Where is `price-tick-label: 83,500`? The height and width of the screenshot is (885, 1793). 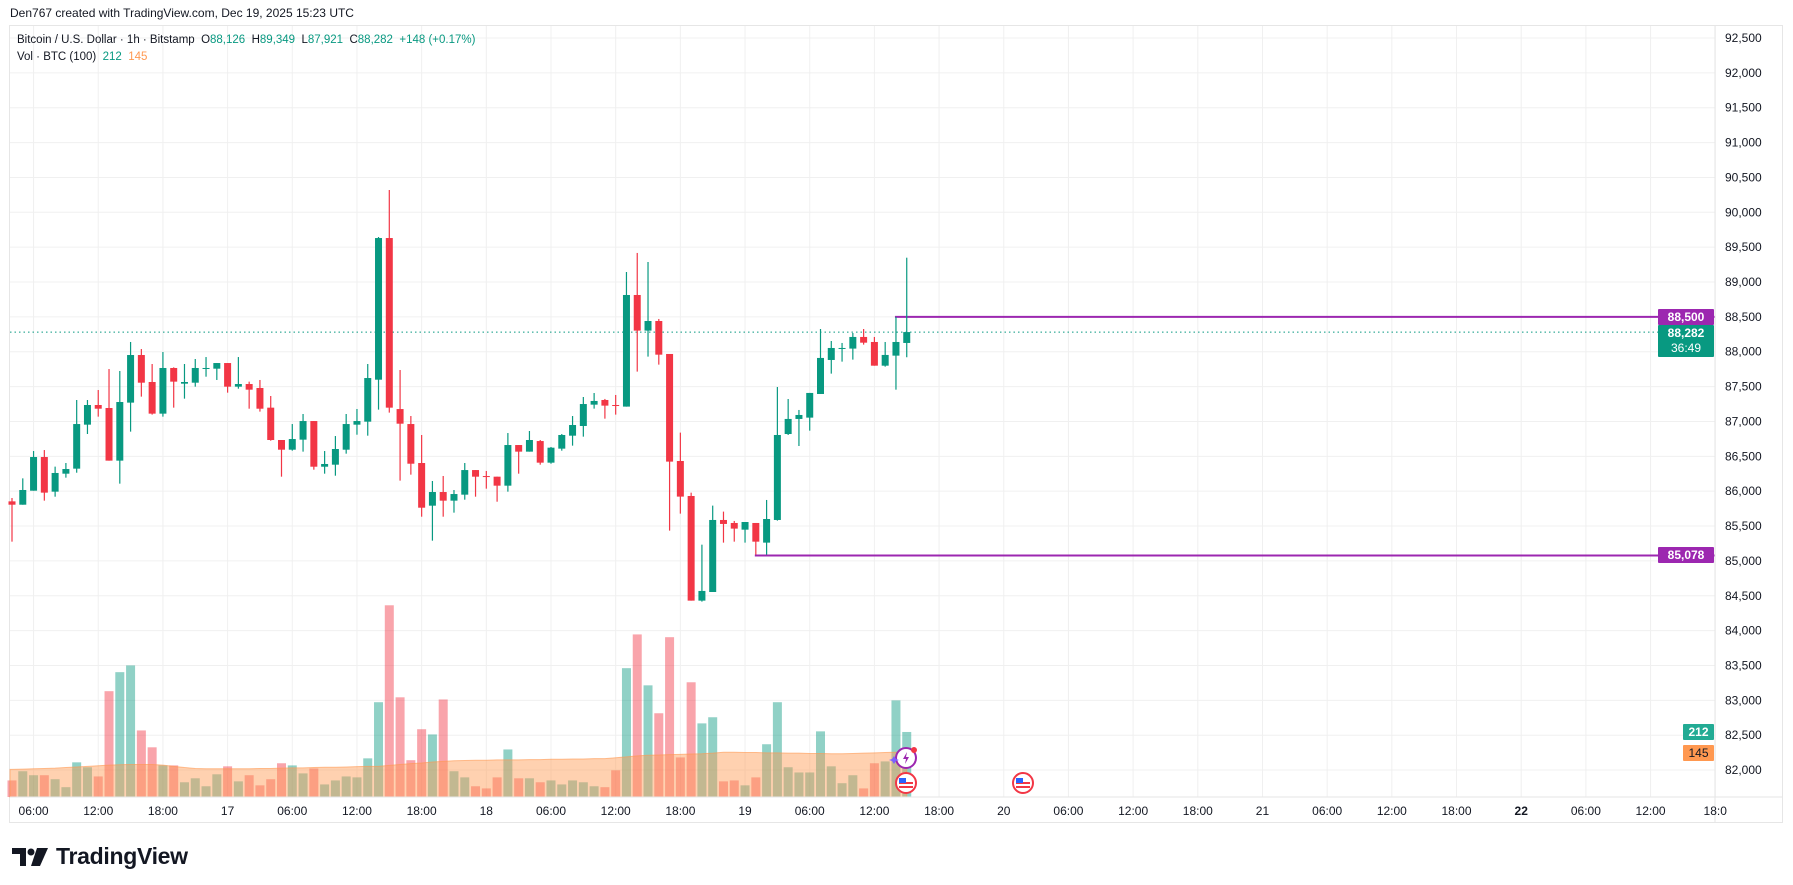
price-tick-label: 83,500 is located at coordinates (1743, 665).